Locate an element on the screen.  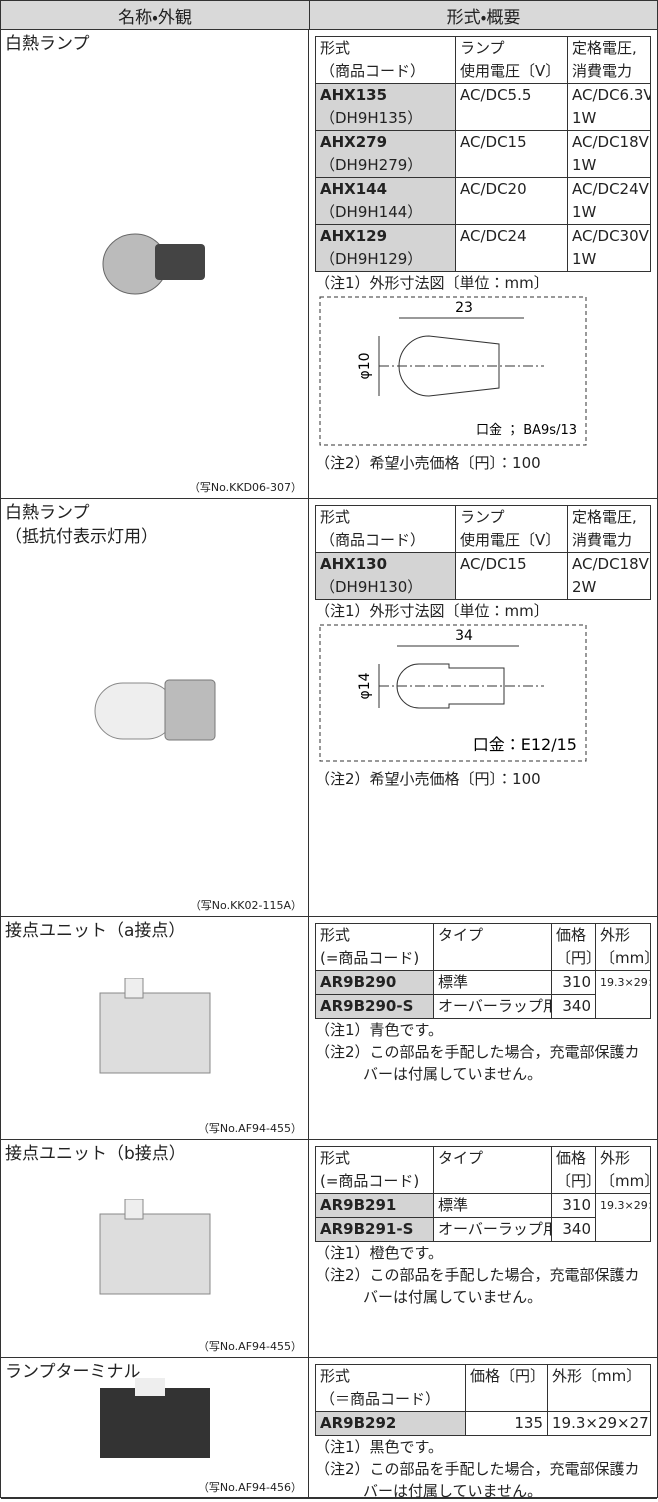
header-text: 消費電力 is located at coordinates (602, 71).